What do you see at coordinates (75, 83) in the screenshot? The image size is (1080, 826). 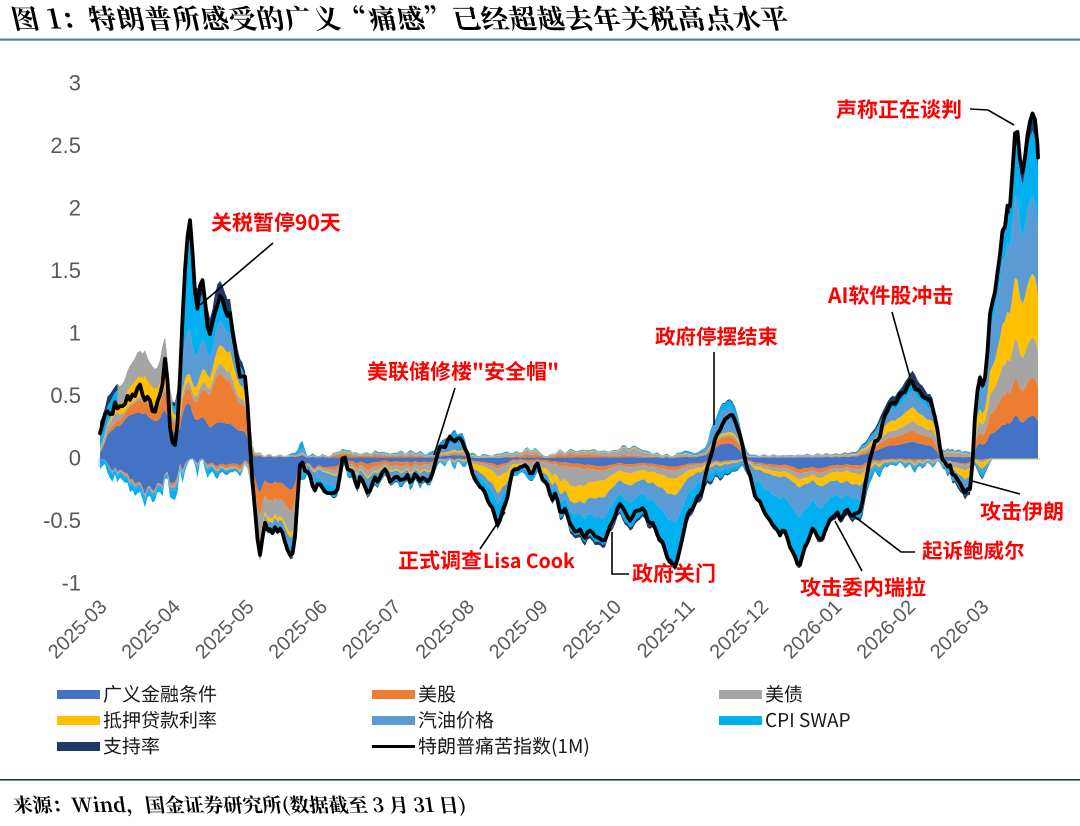 I see `svg-text: 3` at bounding box center [75, 83].